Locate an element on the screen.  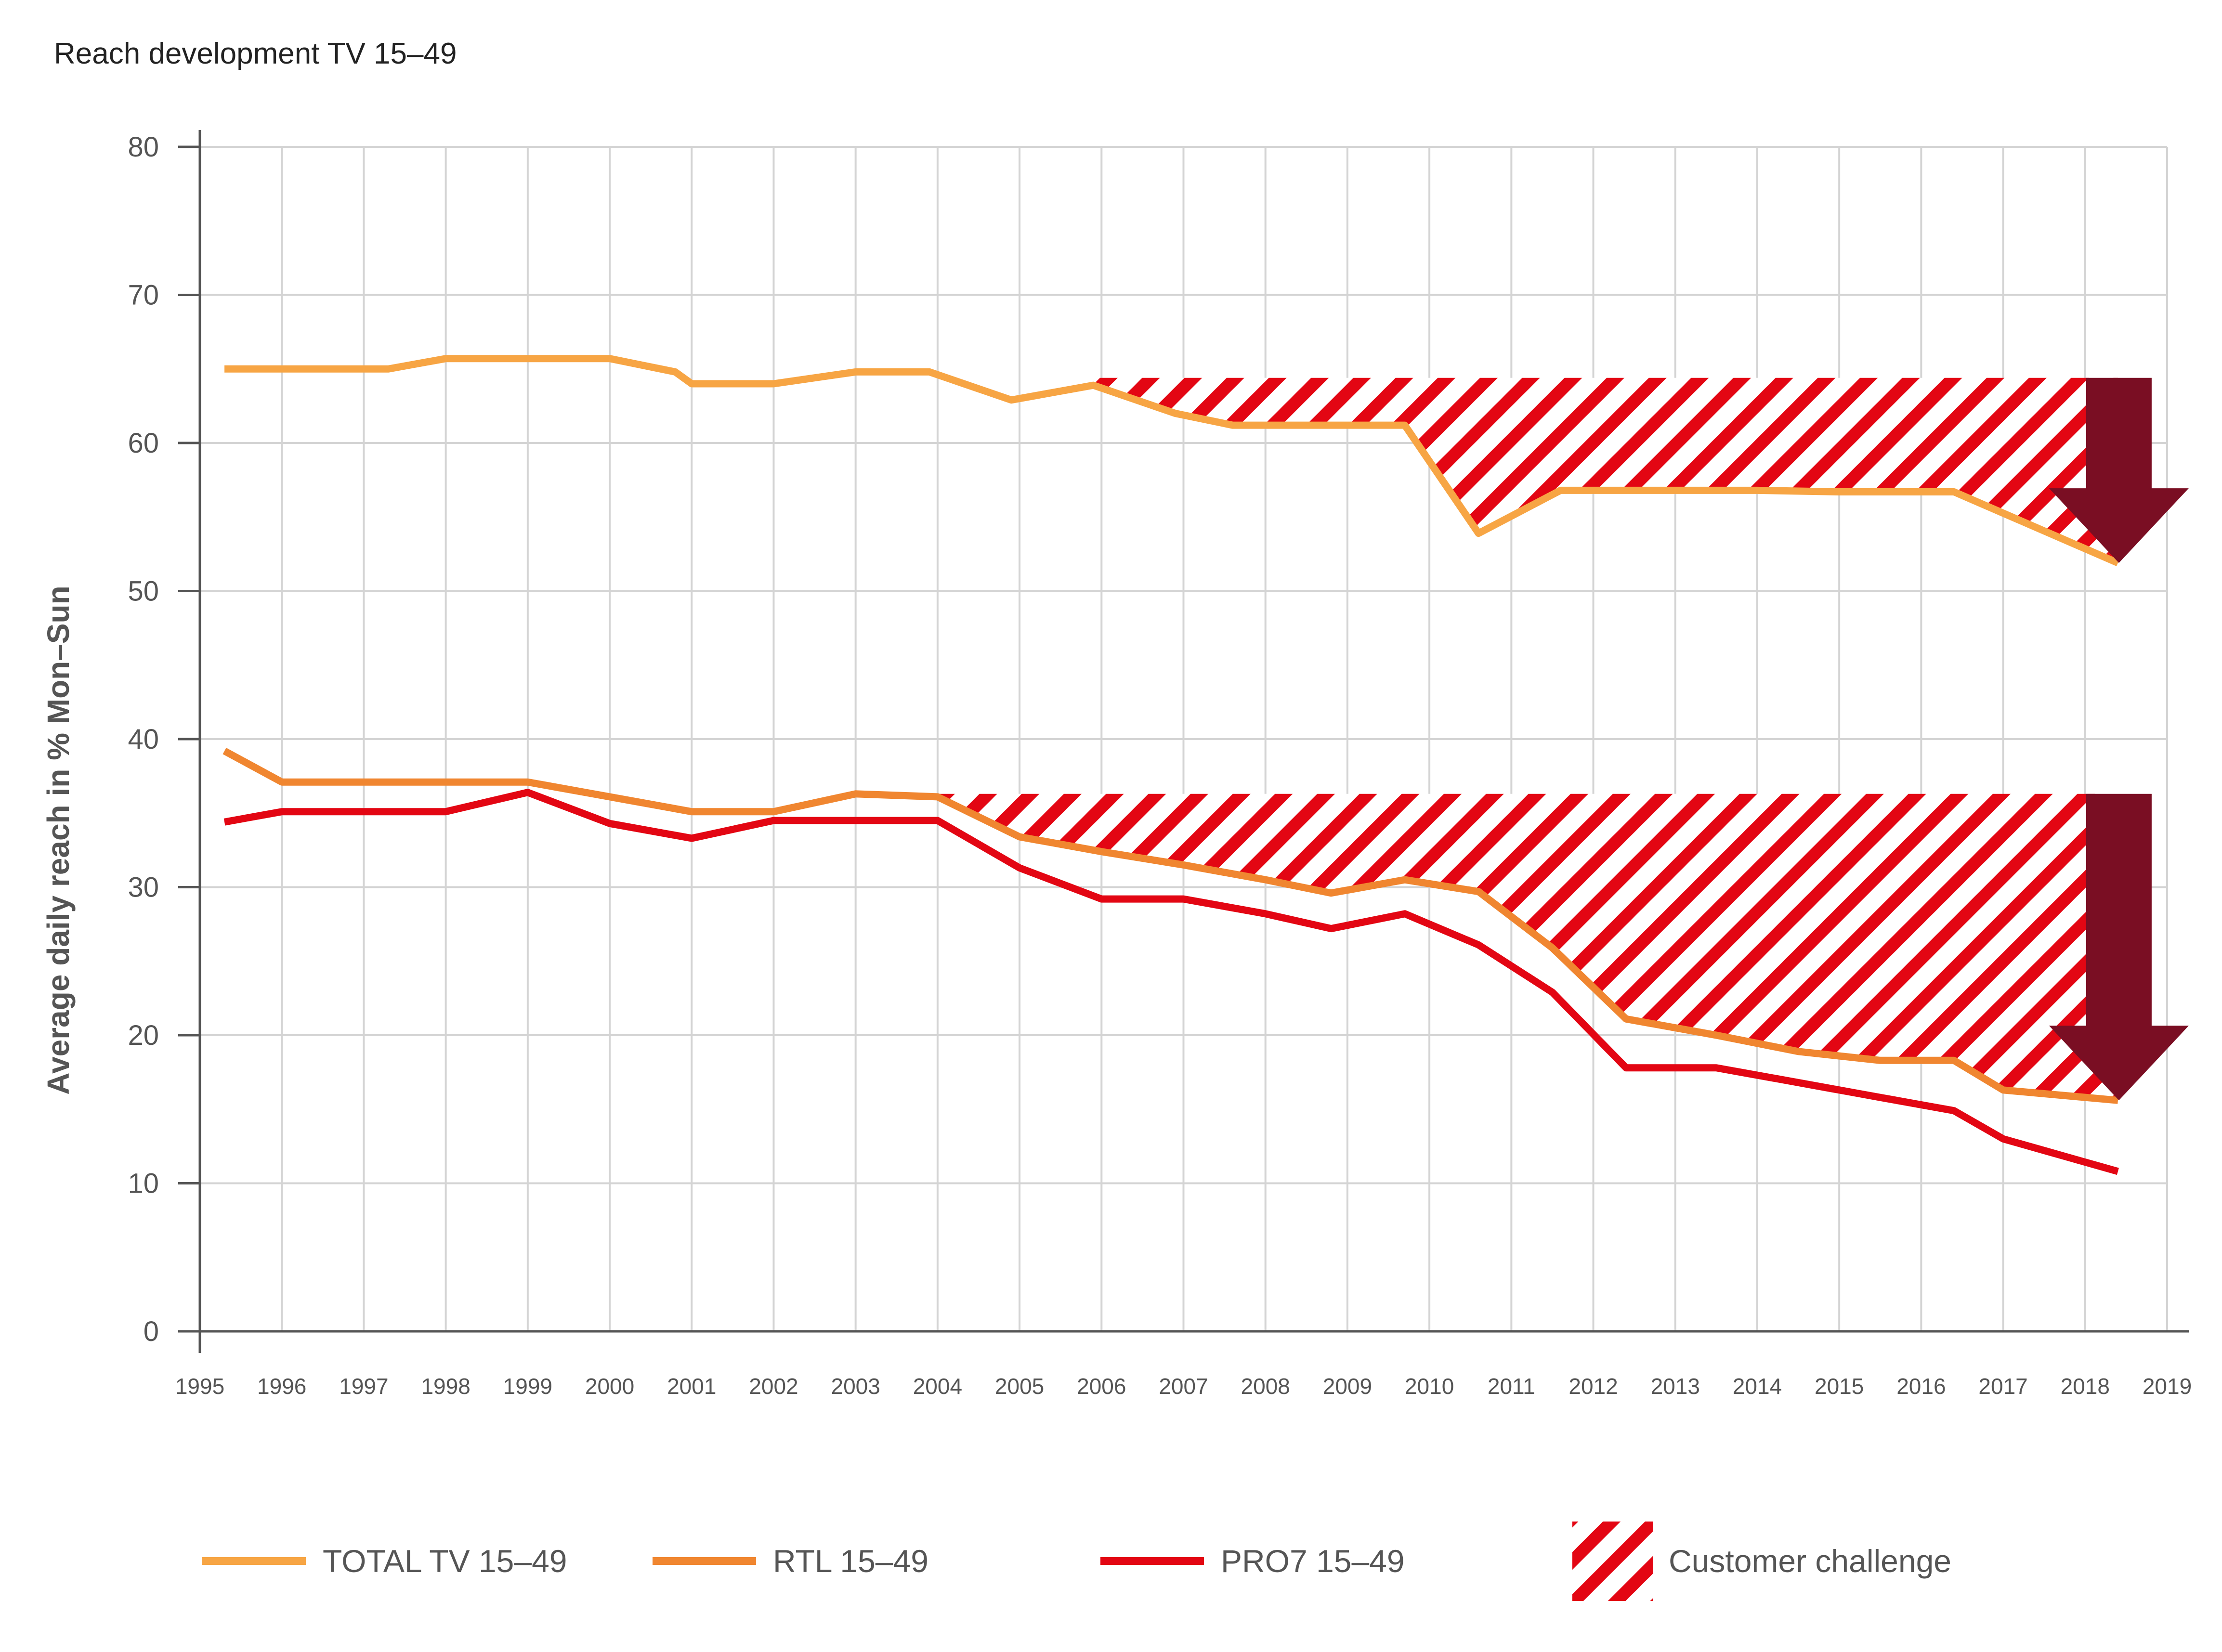
x-tick-label-2013: 2013 is located at coordinates (1675, 1386).